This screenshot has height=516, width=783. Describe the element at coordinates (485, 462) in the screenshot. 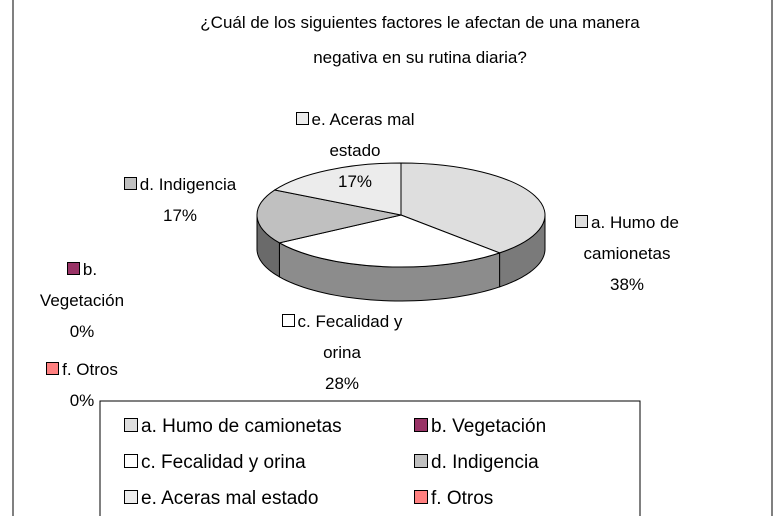

I see `legend-label: d. Indigencia` at that location.